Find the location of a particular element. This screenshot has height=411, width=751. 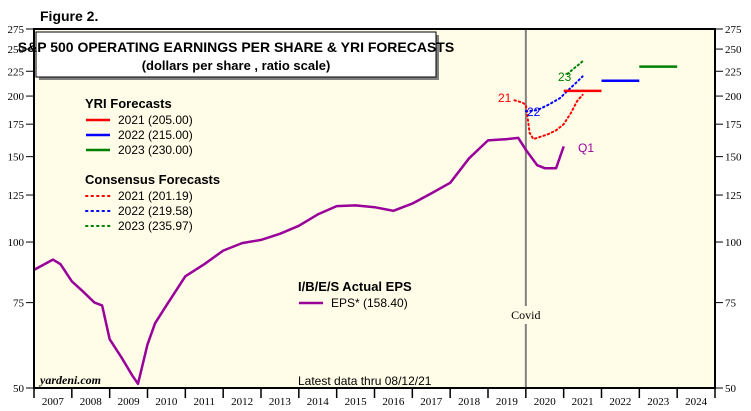

x-tick-label: 2014 is located at coordinates (318, 402).